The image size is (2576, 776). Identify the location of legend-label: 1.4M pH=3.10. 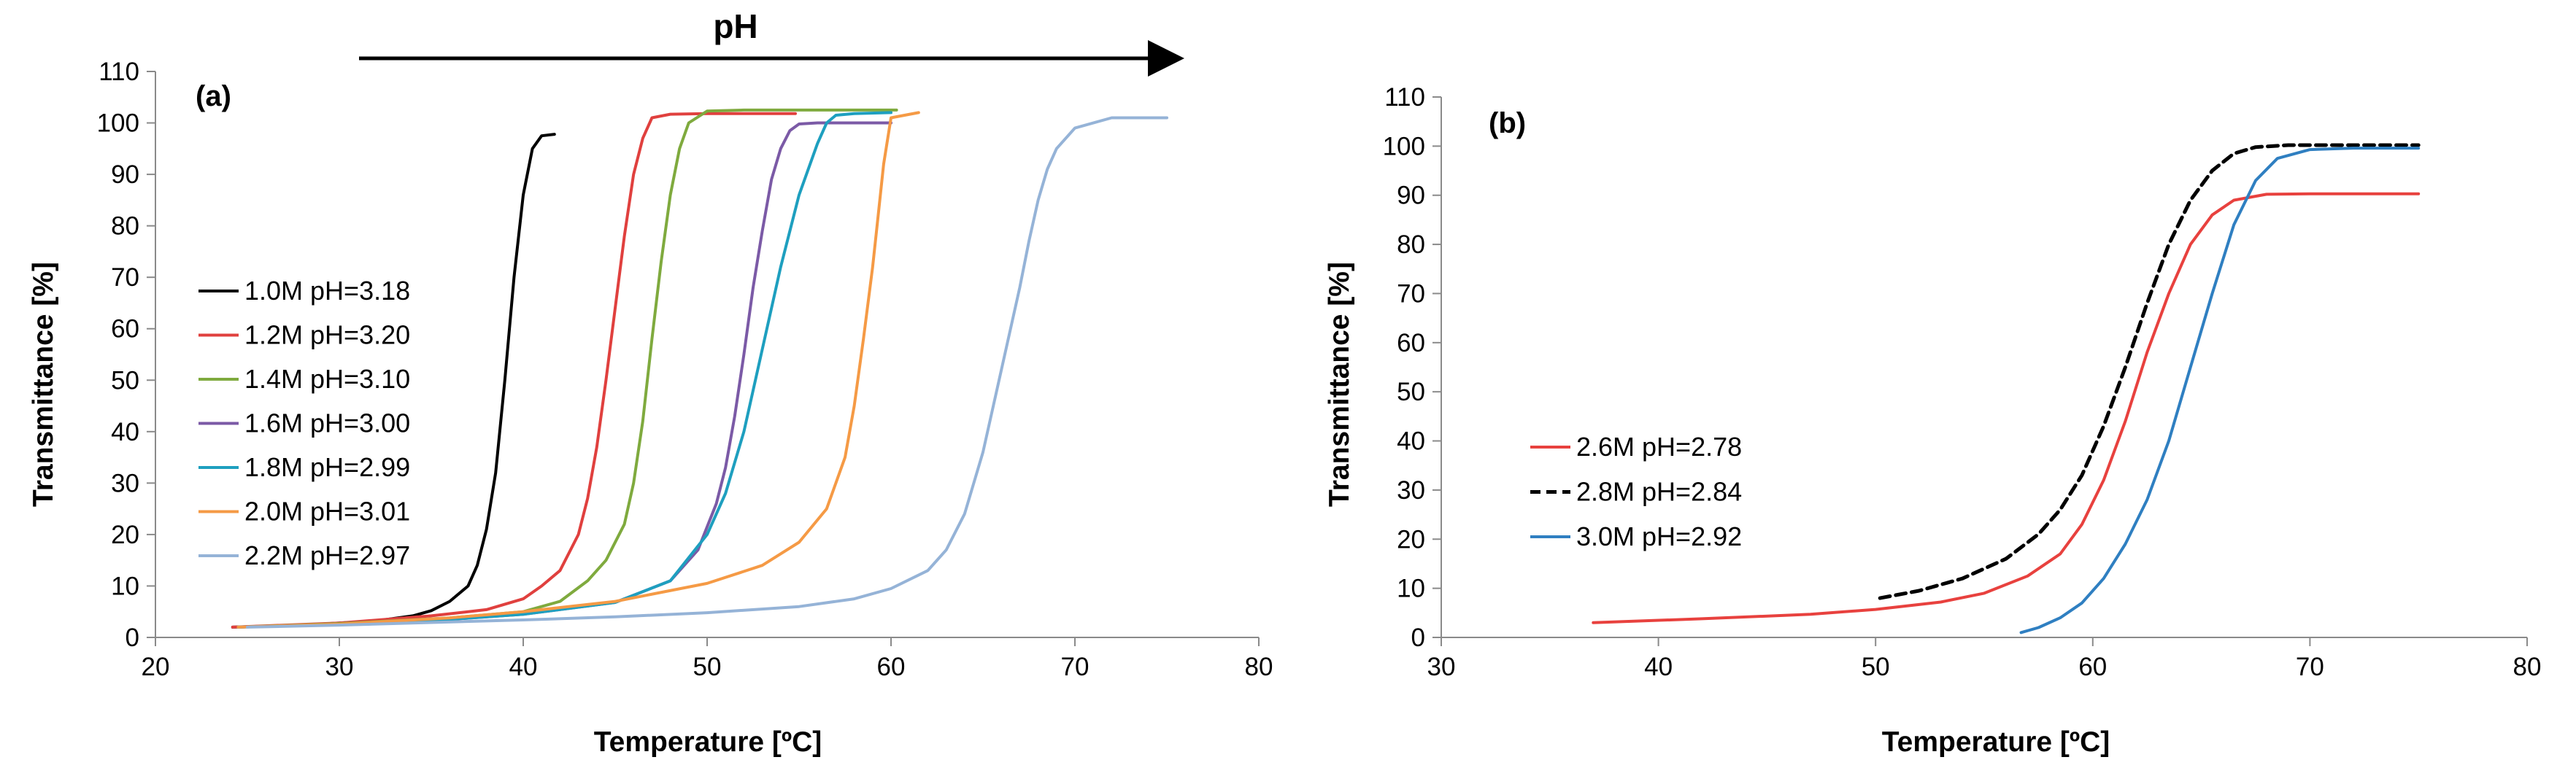
(327, 379).